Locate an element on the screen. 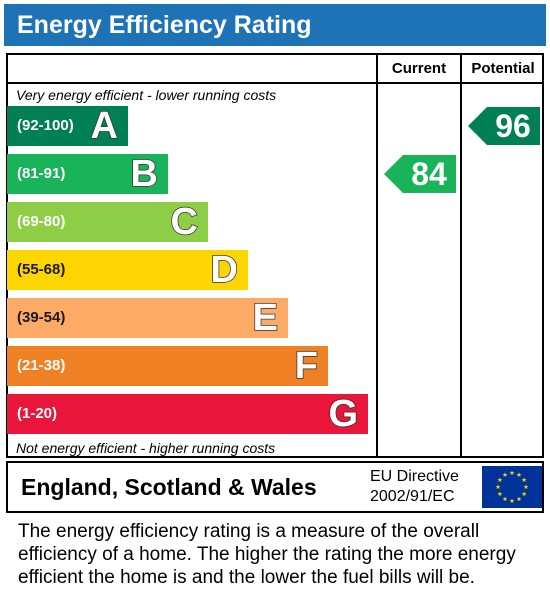 The height and width of the screenshot is (612, 550). band-range-b: (81-91) is located at coordinates (41, 173).